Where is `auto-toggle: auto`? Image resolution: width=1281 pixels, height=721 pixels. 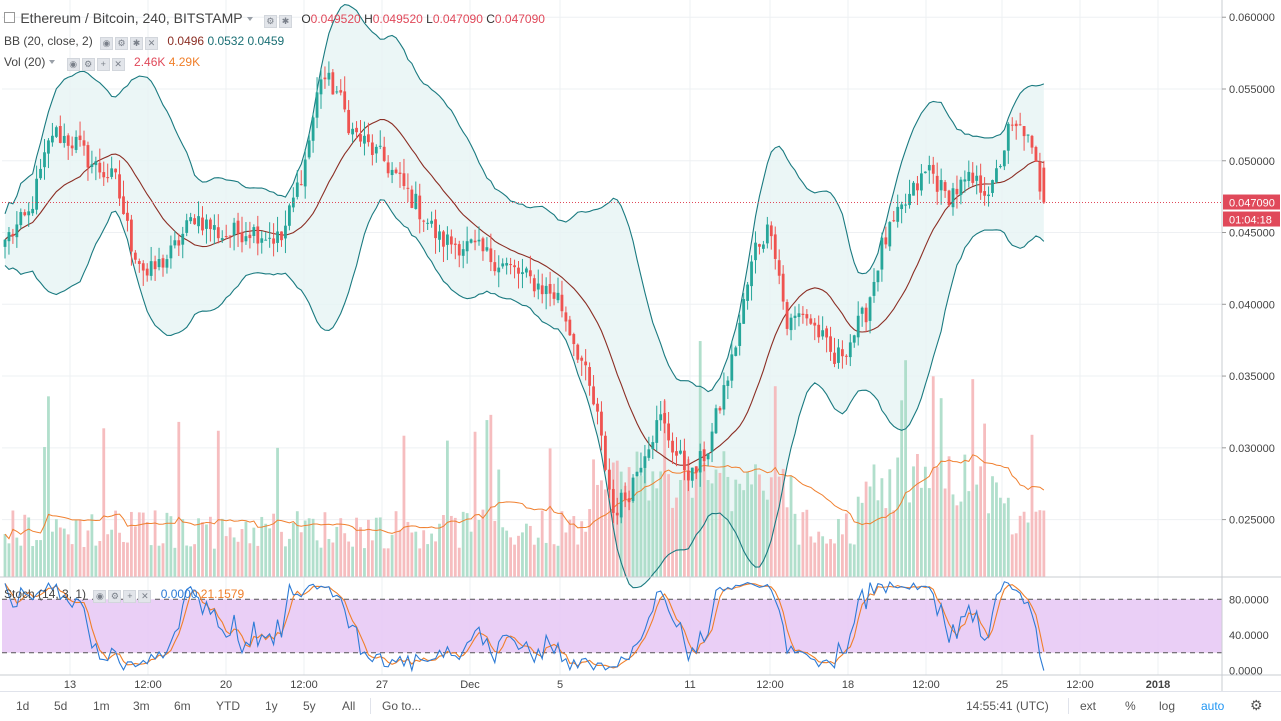
auto-toggle: auto is located at coordinates (1213, 706).